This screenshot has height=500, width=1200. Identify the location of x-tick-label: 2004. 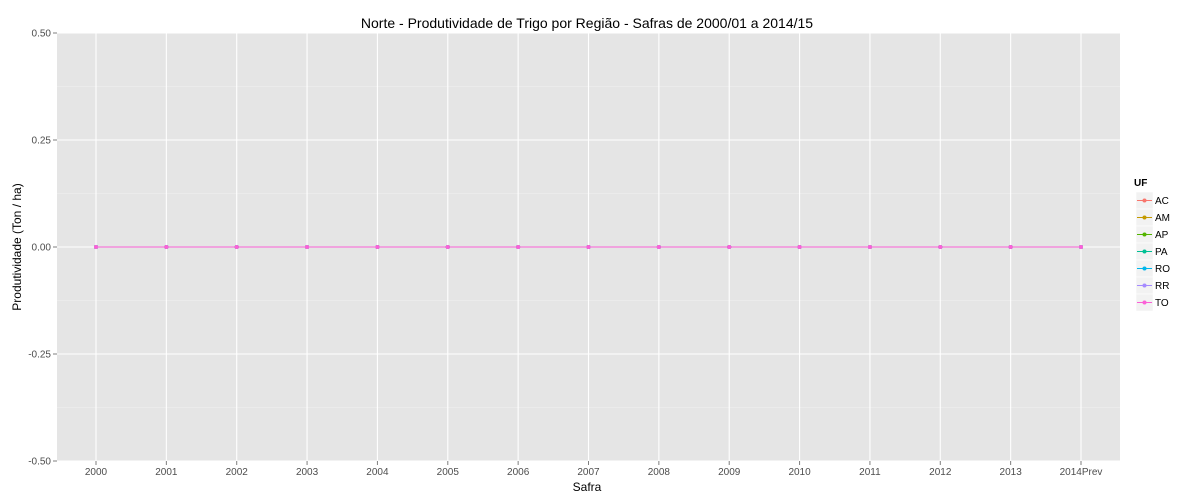
(377, 472).